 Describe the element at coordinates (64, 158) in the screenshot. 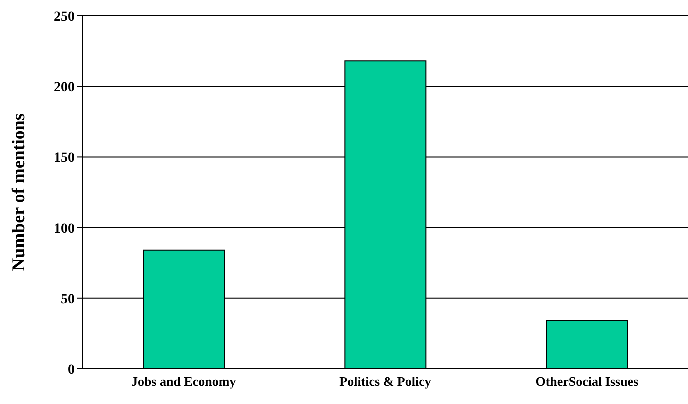

I see `y-tick-label: 150` at that location.